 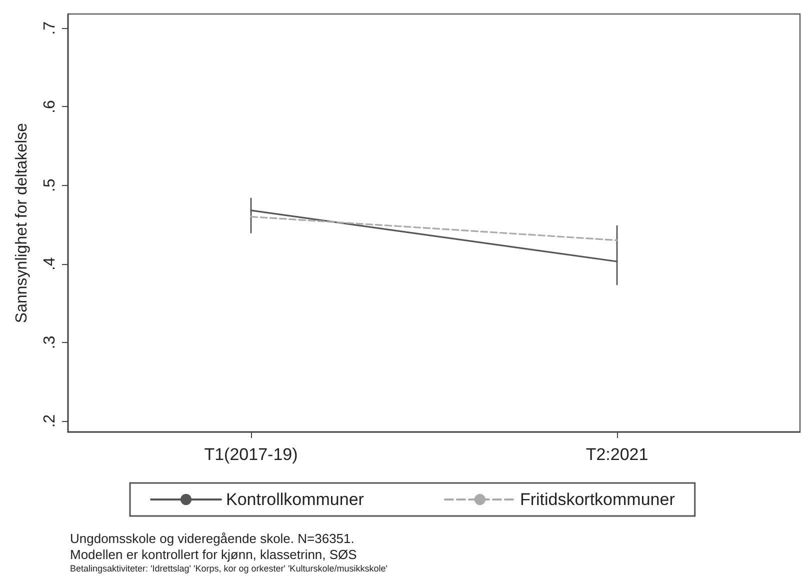 I want to click on y-tick-label: .3, so click(x=50, y=343).